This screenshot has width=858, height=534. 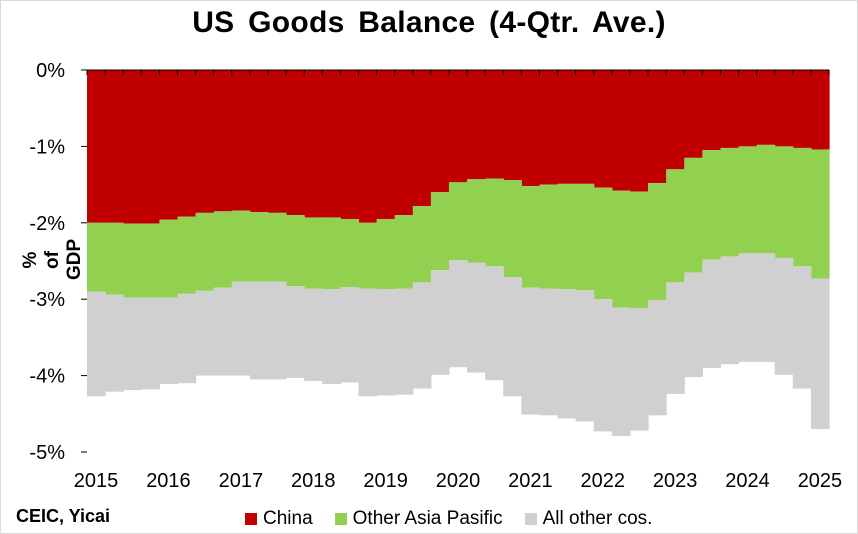 What do you see at coordinates (675, 481) in the screenshot?
I see `x-tick-label: 2023` at bounding box center [675, 481].